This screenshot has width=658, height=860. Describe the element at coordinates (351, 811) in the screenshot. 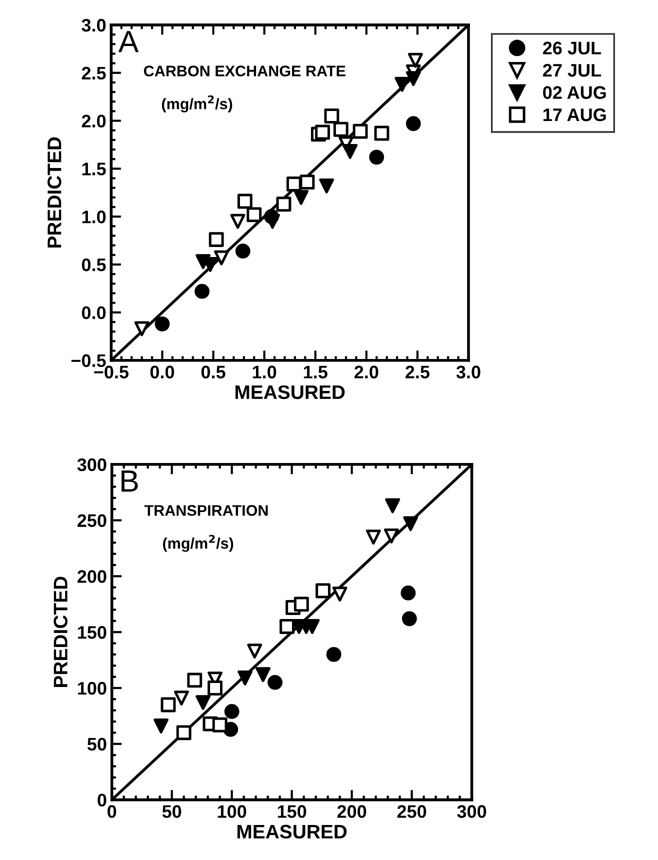

I see `x-tick-label: 200` at that location.